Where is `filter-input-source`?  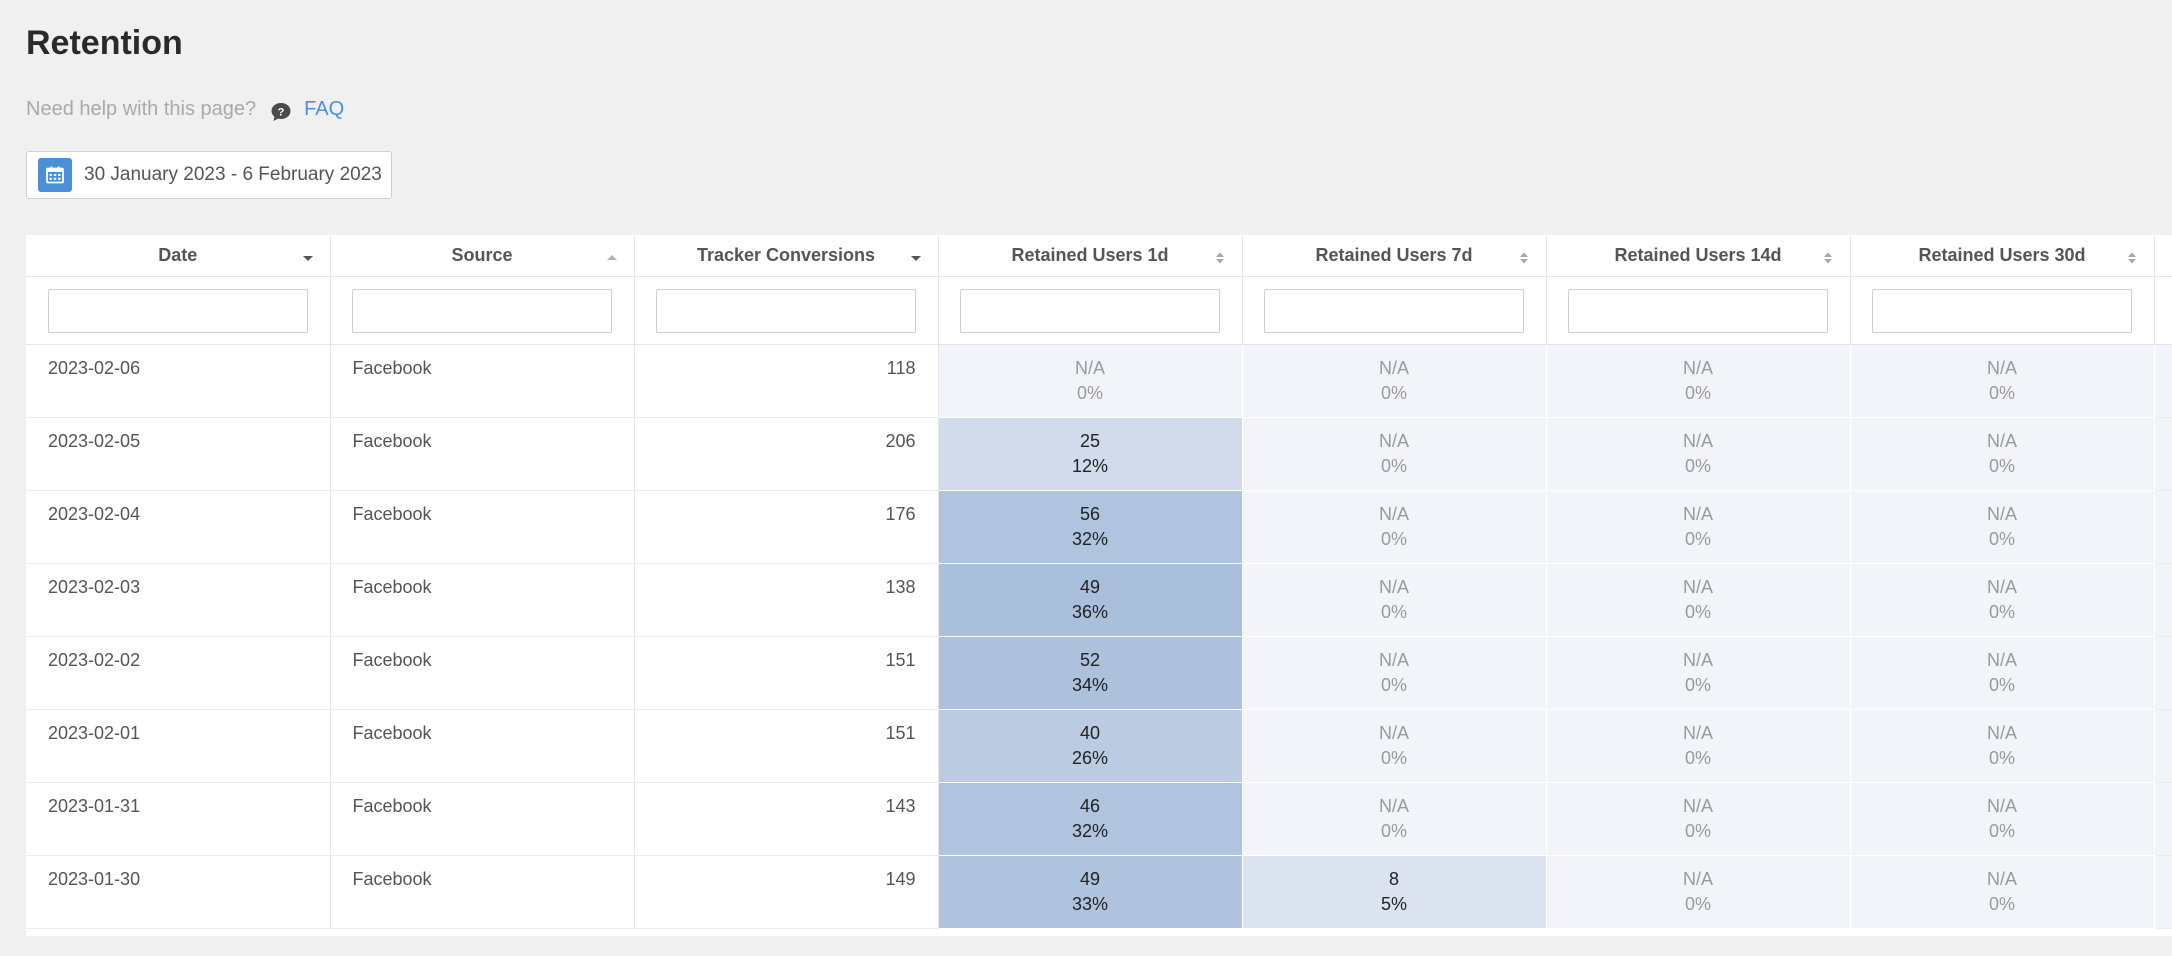
filter-input-source is located at coordinates (482, 310).